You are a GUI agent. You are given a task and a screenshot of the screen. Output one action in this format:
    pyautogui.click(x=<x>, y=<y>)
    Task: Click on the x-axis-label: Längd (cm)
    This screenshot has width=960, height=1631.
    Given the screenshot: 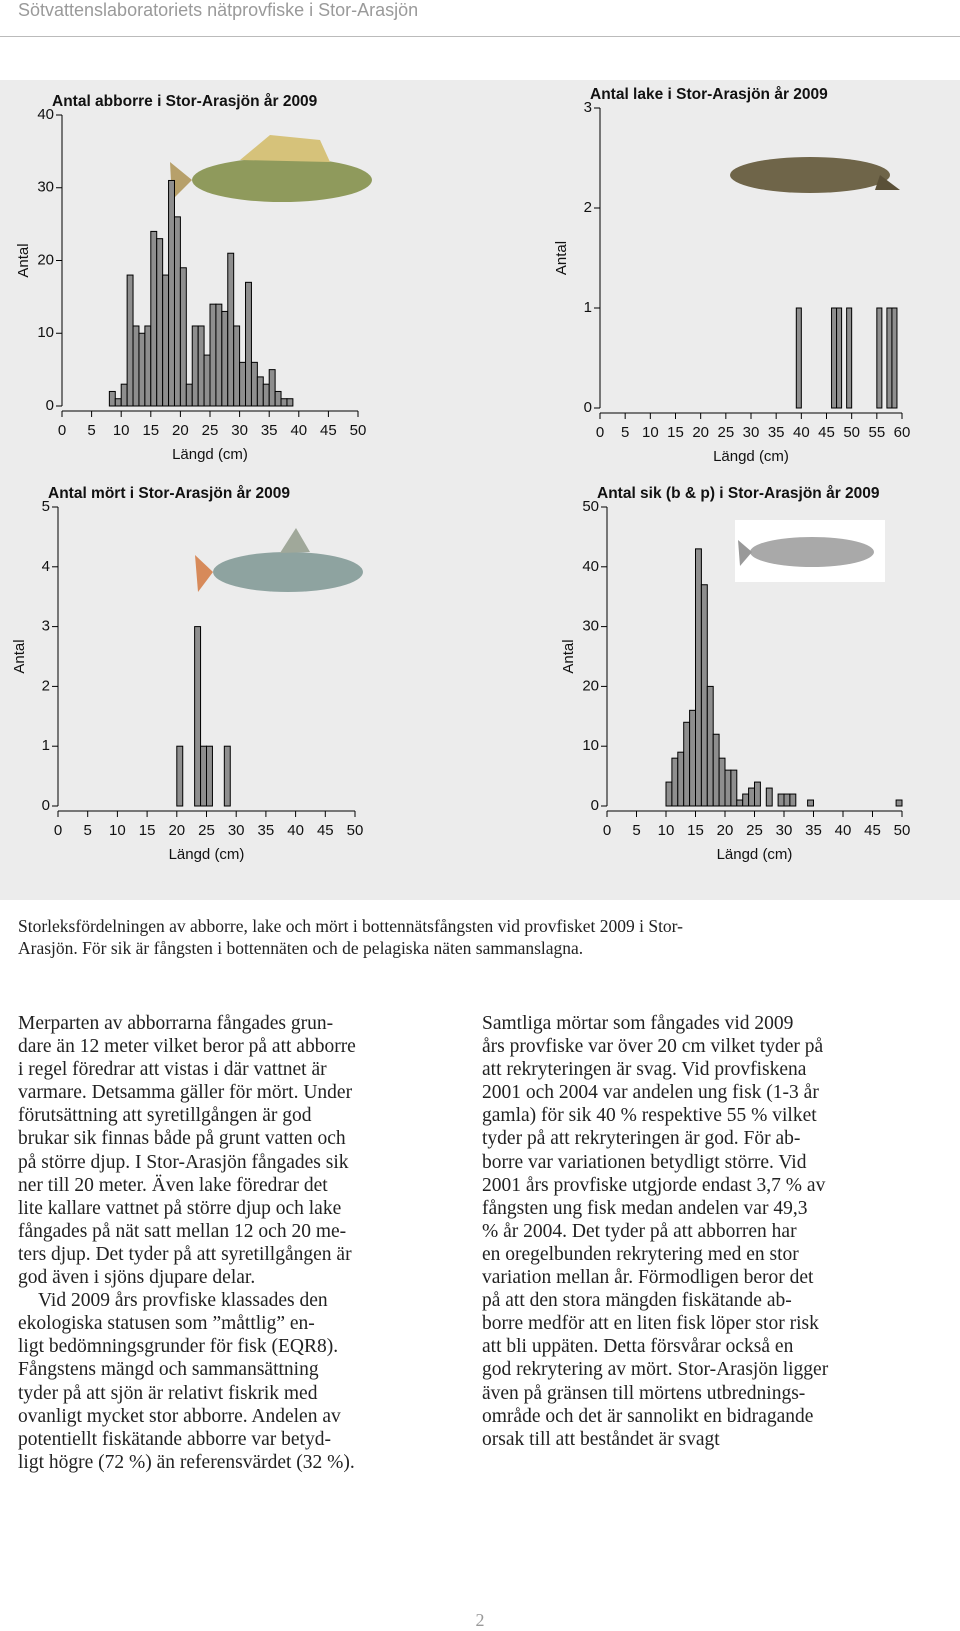 What is the action you would take?
    pyautogui.click(x=207, y=854)
    